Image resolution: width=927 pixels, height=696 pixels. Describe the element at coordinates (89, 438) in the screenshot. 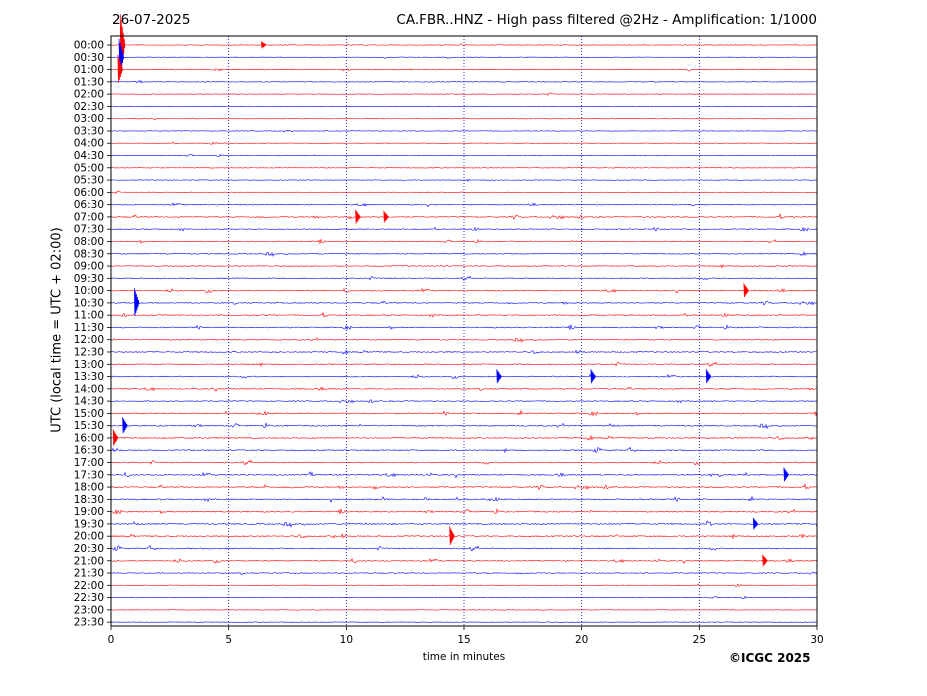

I see `y-tick-label: 16:00` at that location.